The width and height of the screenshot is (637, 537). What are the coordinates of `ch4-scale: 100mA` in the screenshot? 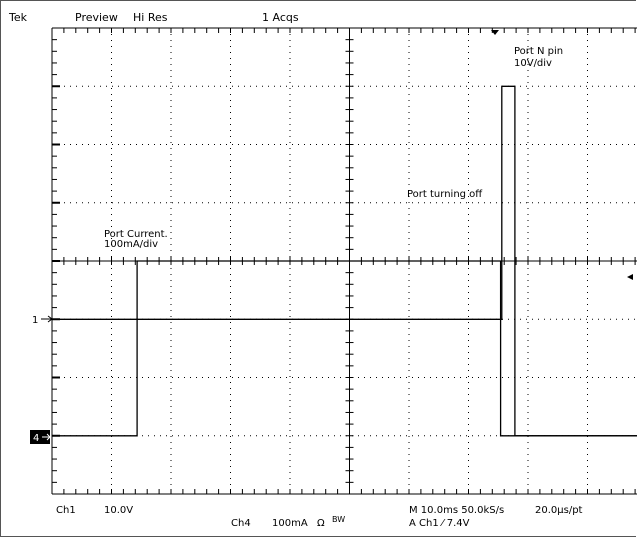 It's located at (290, 523).